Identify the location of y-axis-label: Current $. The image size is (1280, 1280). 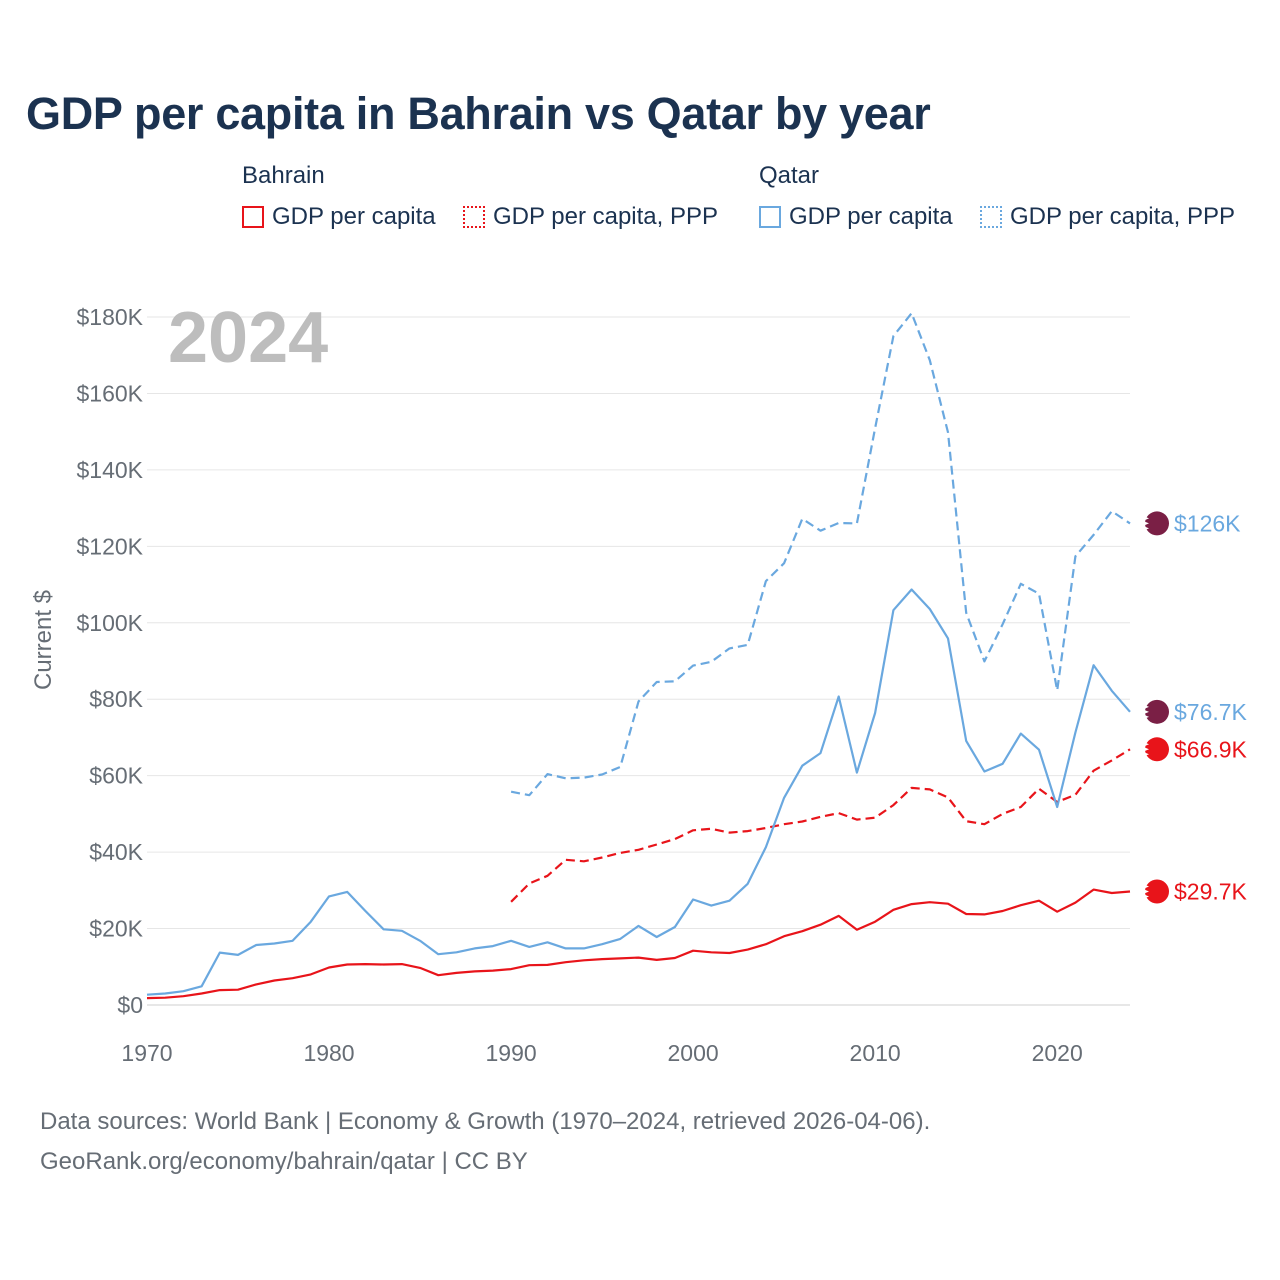
(43, 640).